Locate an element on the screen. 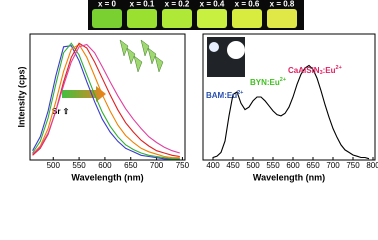  sample-label: x = 0.1 is located at coordinates (142, 4).